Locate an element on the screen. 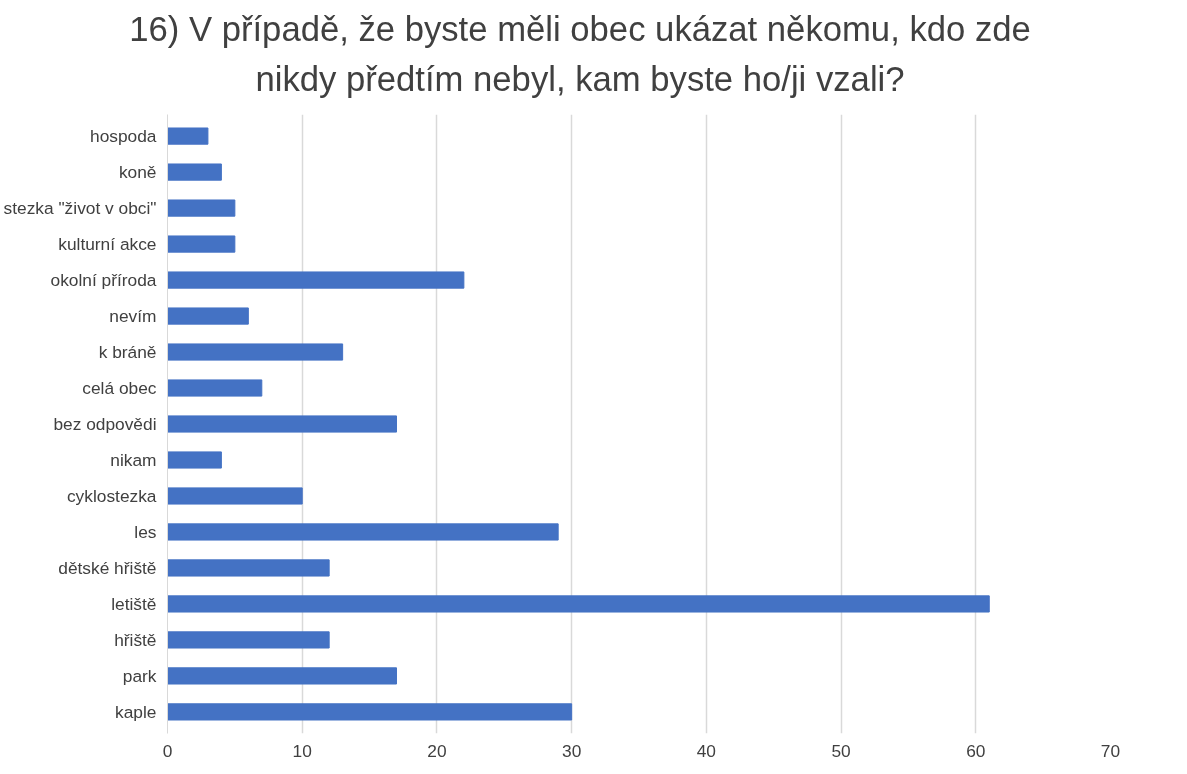 This screenshot has width=1187, height=774. y-tick-label: kulturní akce is located at coordinates (107, 244).